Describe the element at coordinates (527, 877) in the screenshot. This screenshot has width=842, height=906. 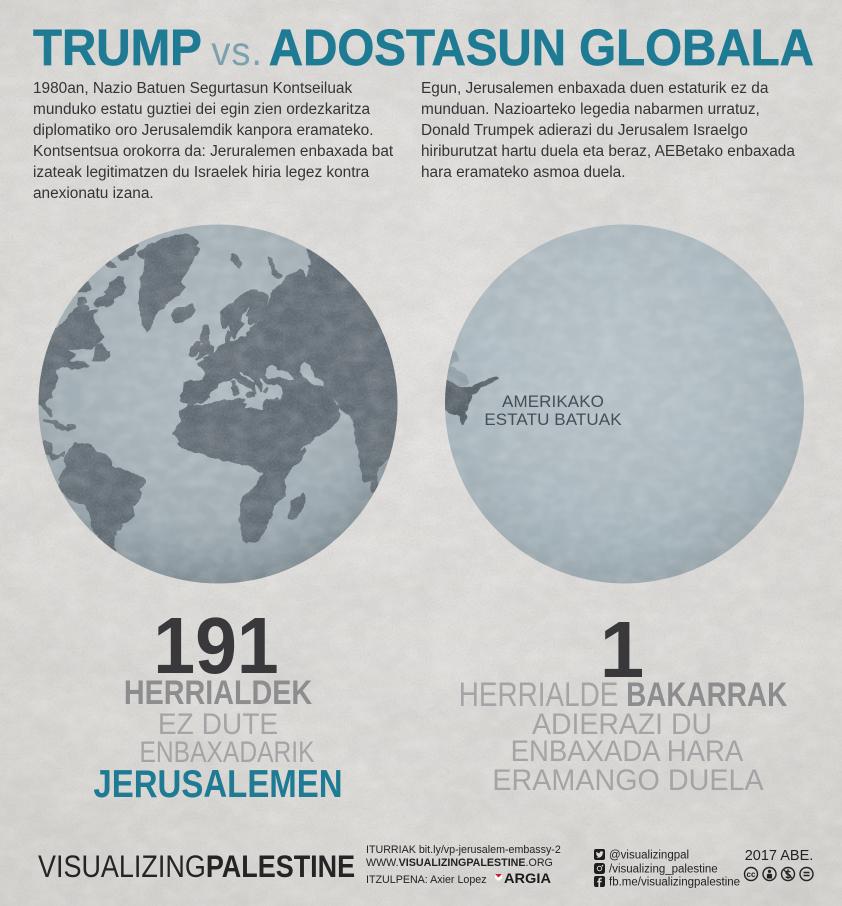
I see `svg-text: ARGIA` at that location.